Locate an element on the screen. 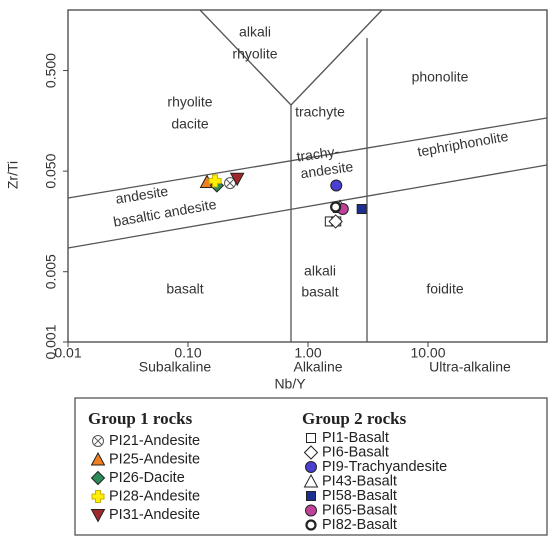  y-tick-label: 0.005 is located at coordinates (51, 271).